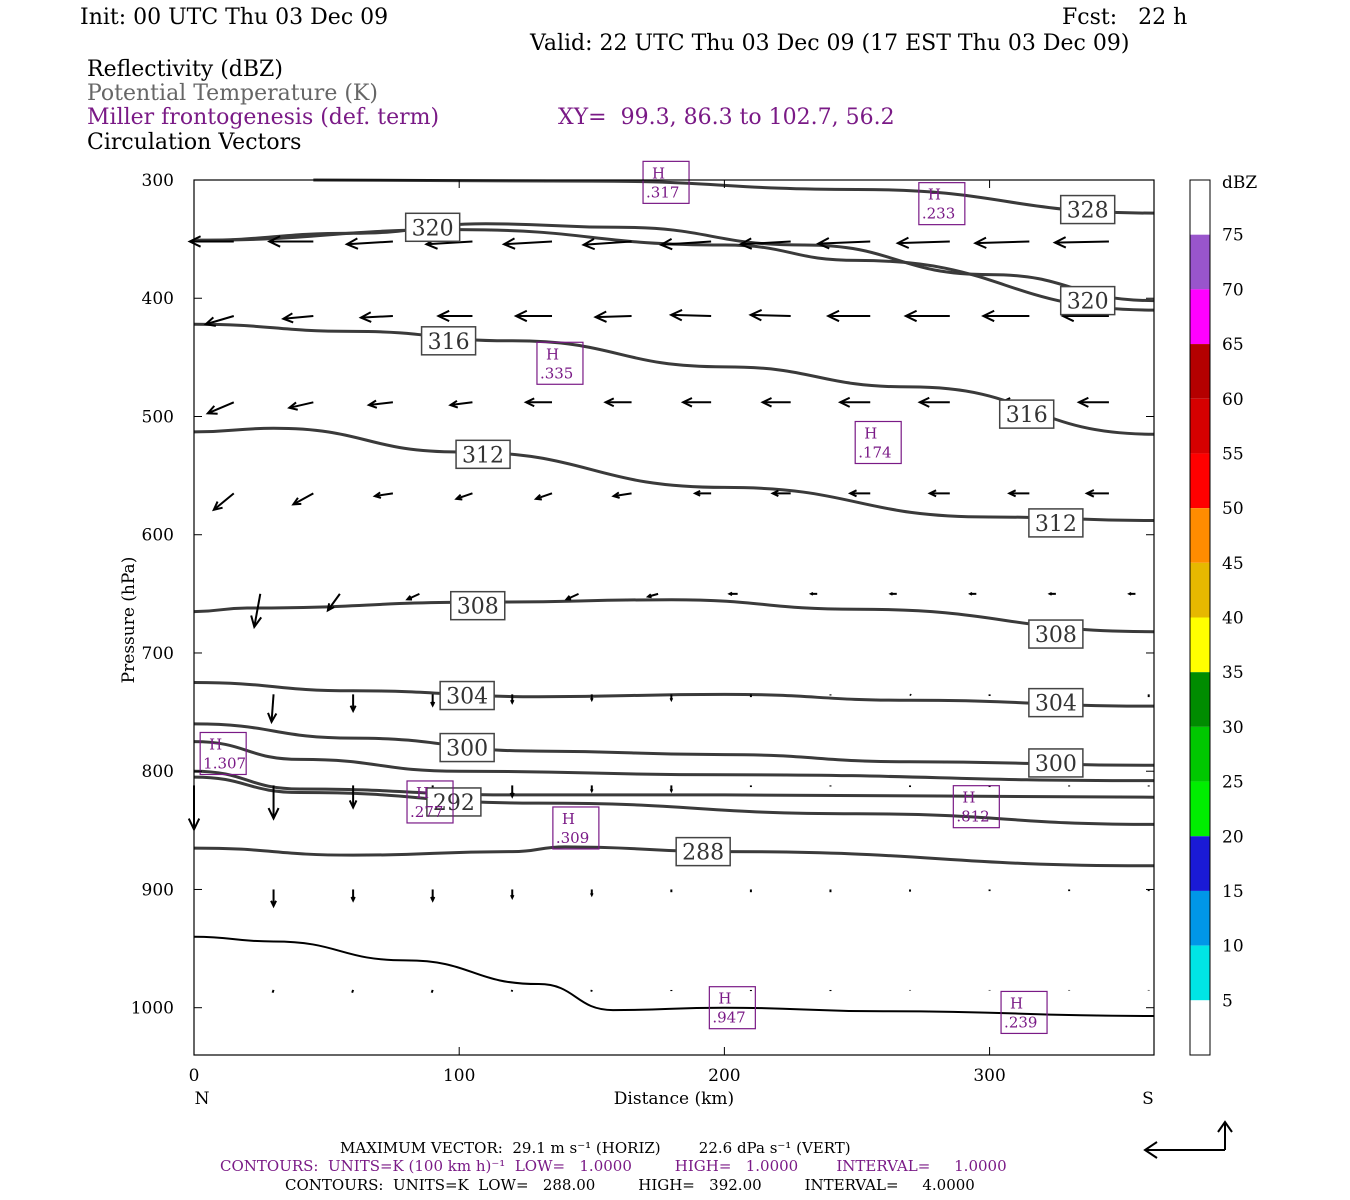  Describe the element at coordinates (662, 192) in the screenshot. I see `frontogenesis-max-value: .317` at that location.